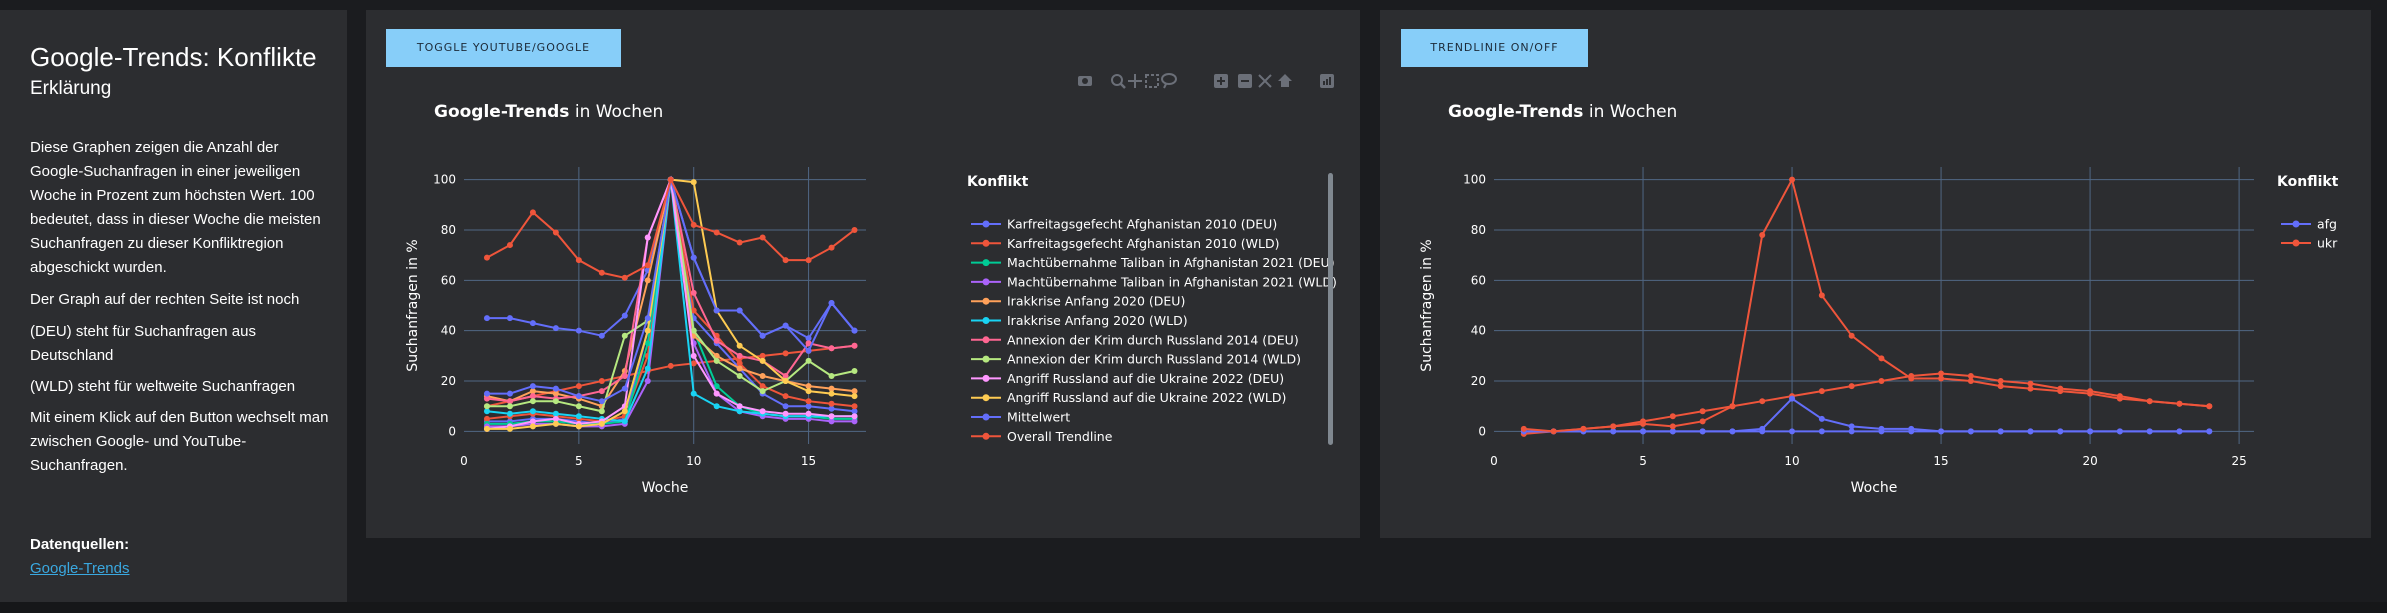 Image resolution: width=2387 pixels, height=613 pixels. What do you see at coordinates (1630, 112) in the screenshot?
I see `chart-title-rest: in Wochen` at bounding box center [1630, 112].